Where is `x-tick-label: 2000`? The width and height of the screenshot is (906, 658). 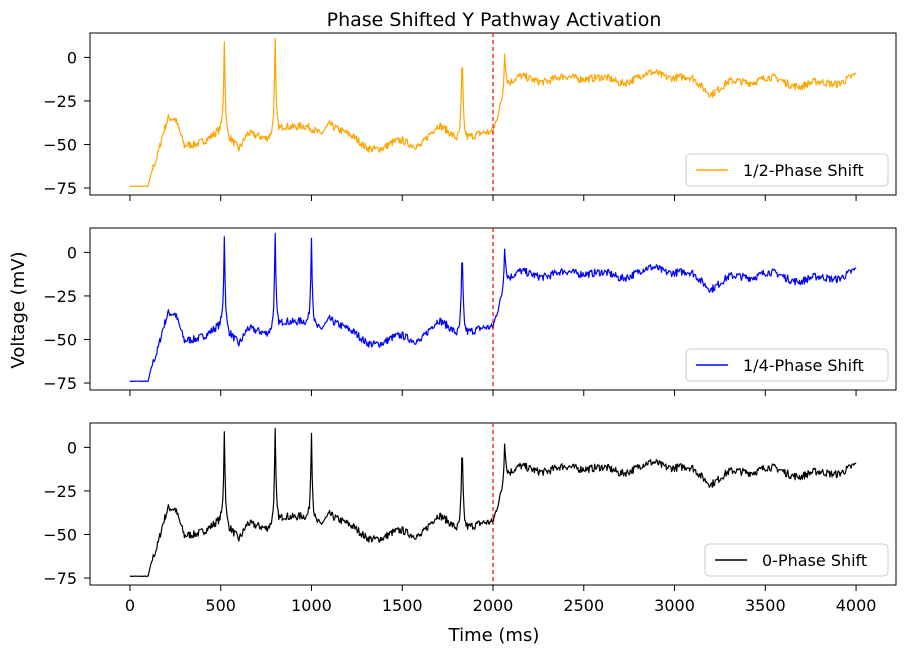 x-tick-label: 2000 is located at coordinates (493, 605).